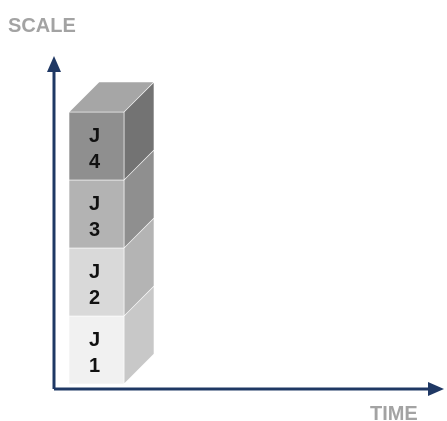 Image resolution: width=447 pixels, height=421 pixels. I want to click on block-j1: J1, so click(111, 335).